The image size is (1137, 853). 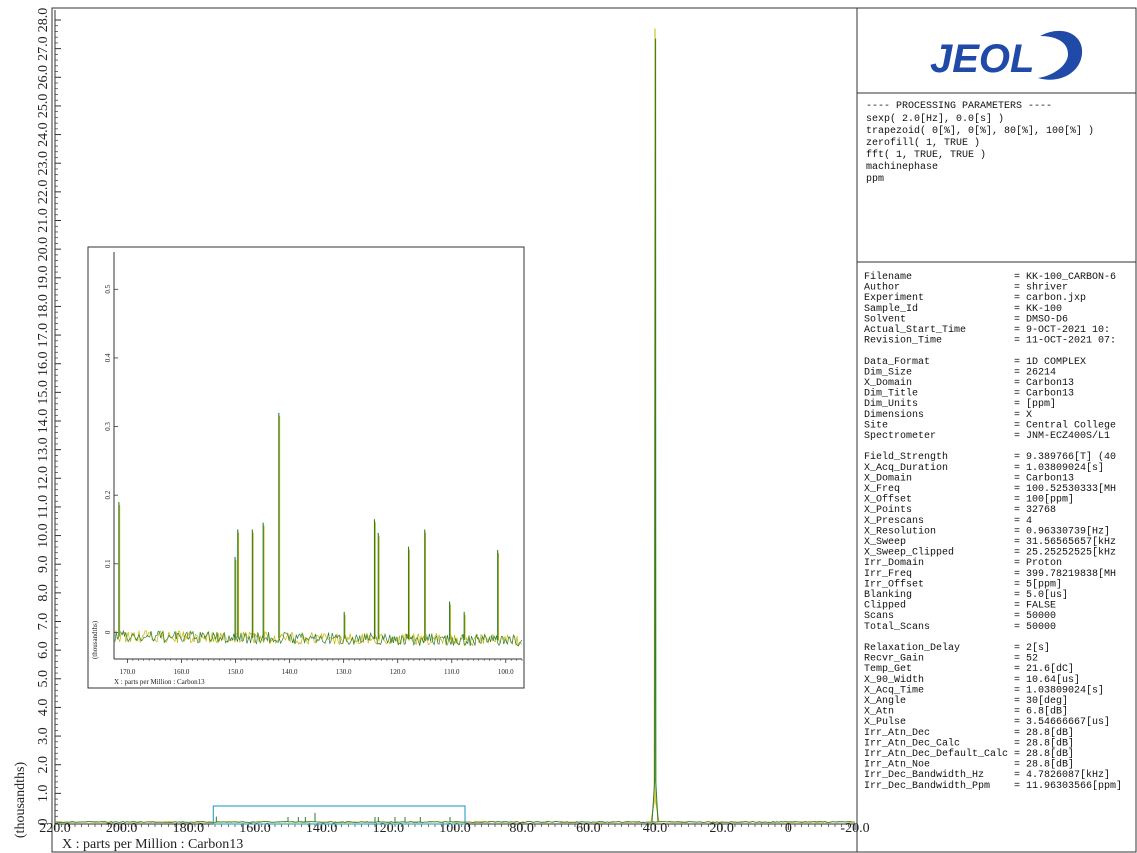 What do you see at coordinates (318, 529) in the screenshot?
I see `inset-peaks` at bounding box center [318, 529].